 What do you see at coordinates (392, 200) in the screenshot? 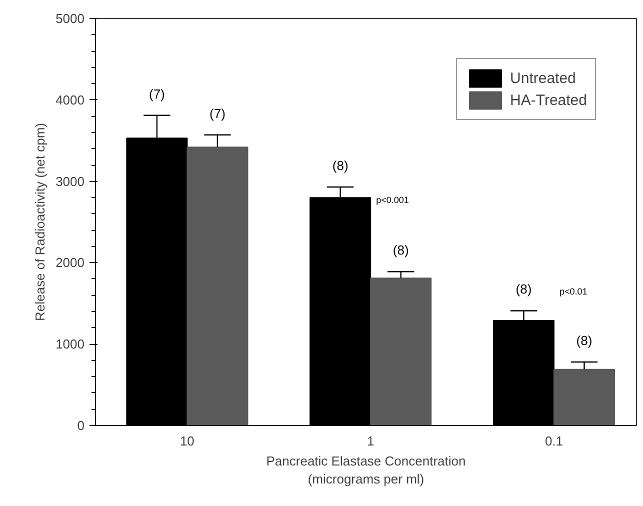
I see `annotation: p<0.001` at bounding box center [392, 200].